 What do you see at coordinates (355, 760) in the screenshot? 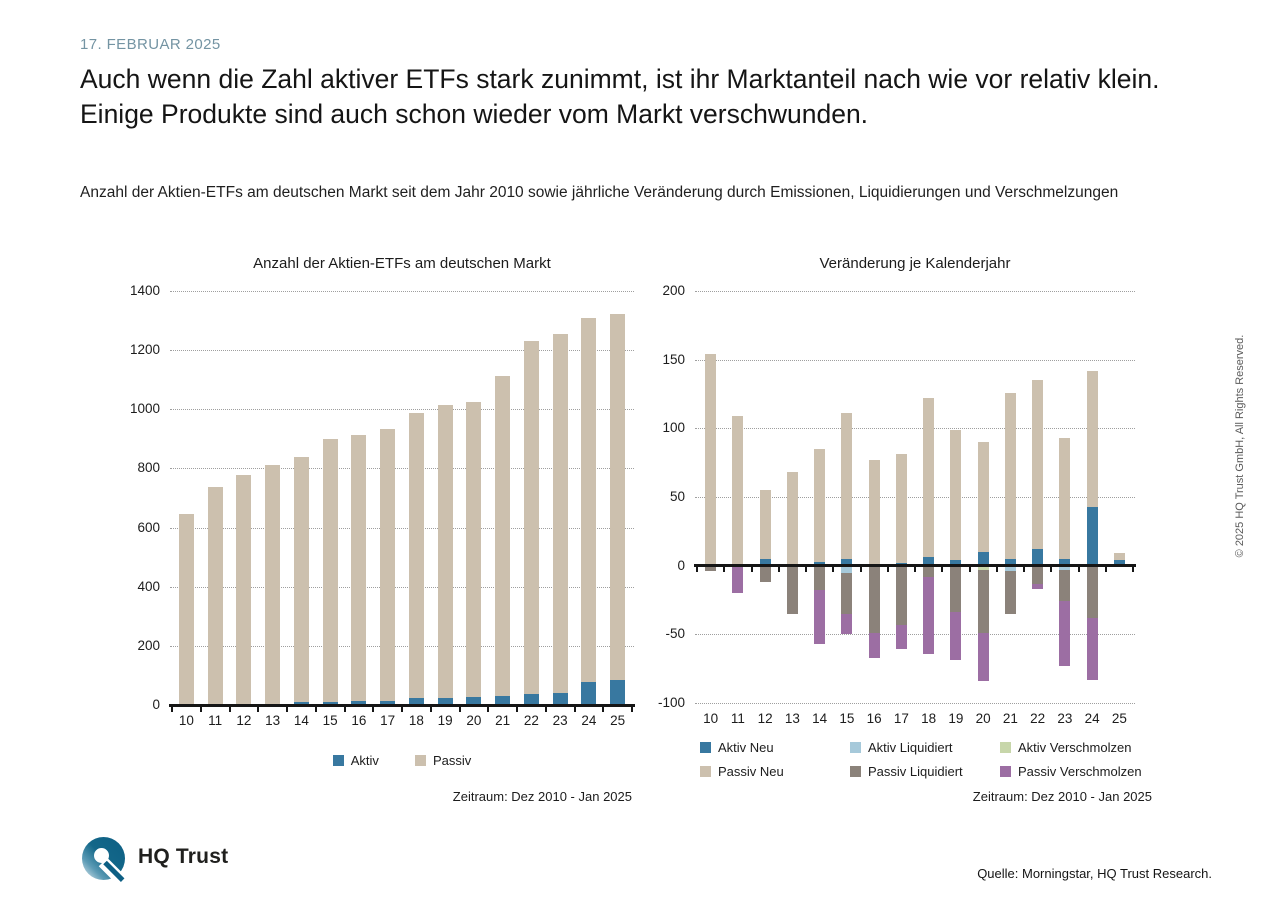
I see `legend-item: Aktiv` at bounding box center [355, 760].